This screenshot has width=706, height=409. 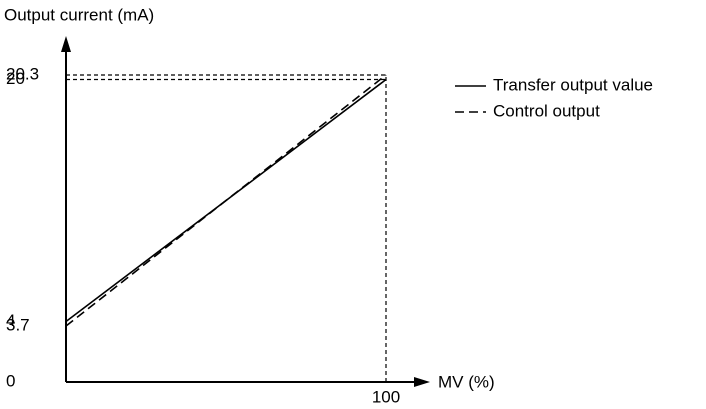 I want to click on legend-label: Transfer output value, so click(x=573, y=84).